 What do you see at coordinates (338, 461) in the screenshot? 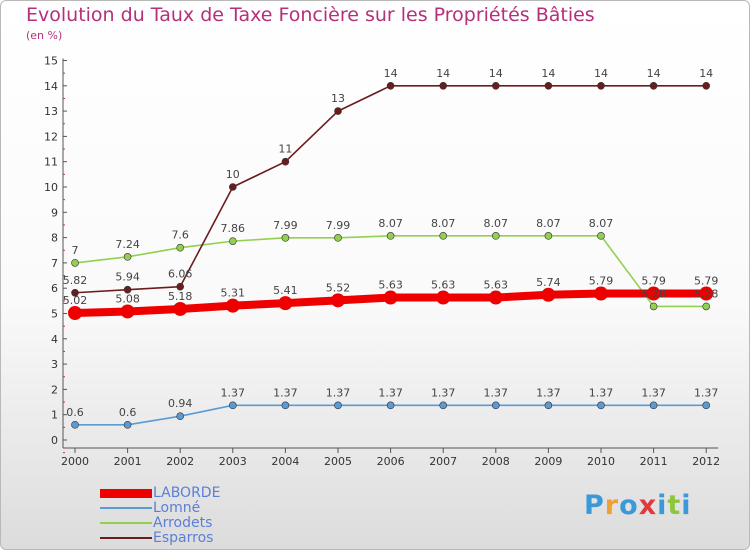
I see `x-tick-label: 2005` at bounding box center [338, 461].